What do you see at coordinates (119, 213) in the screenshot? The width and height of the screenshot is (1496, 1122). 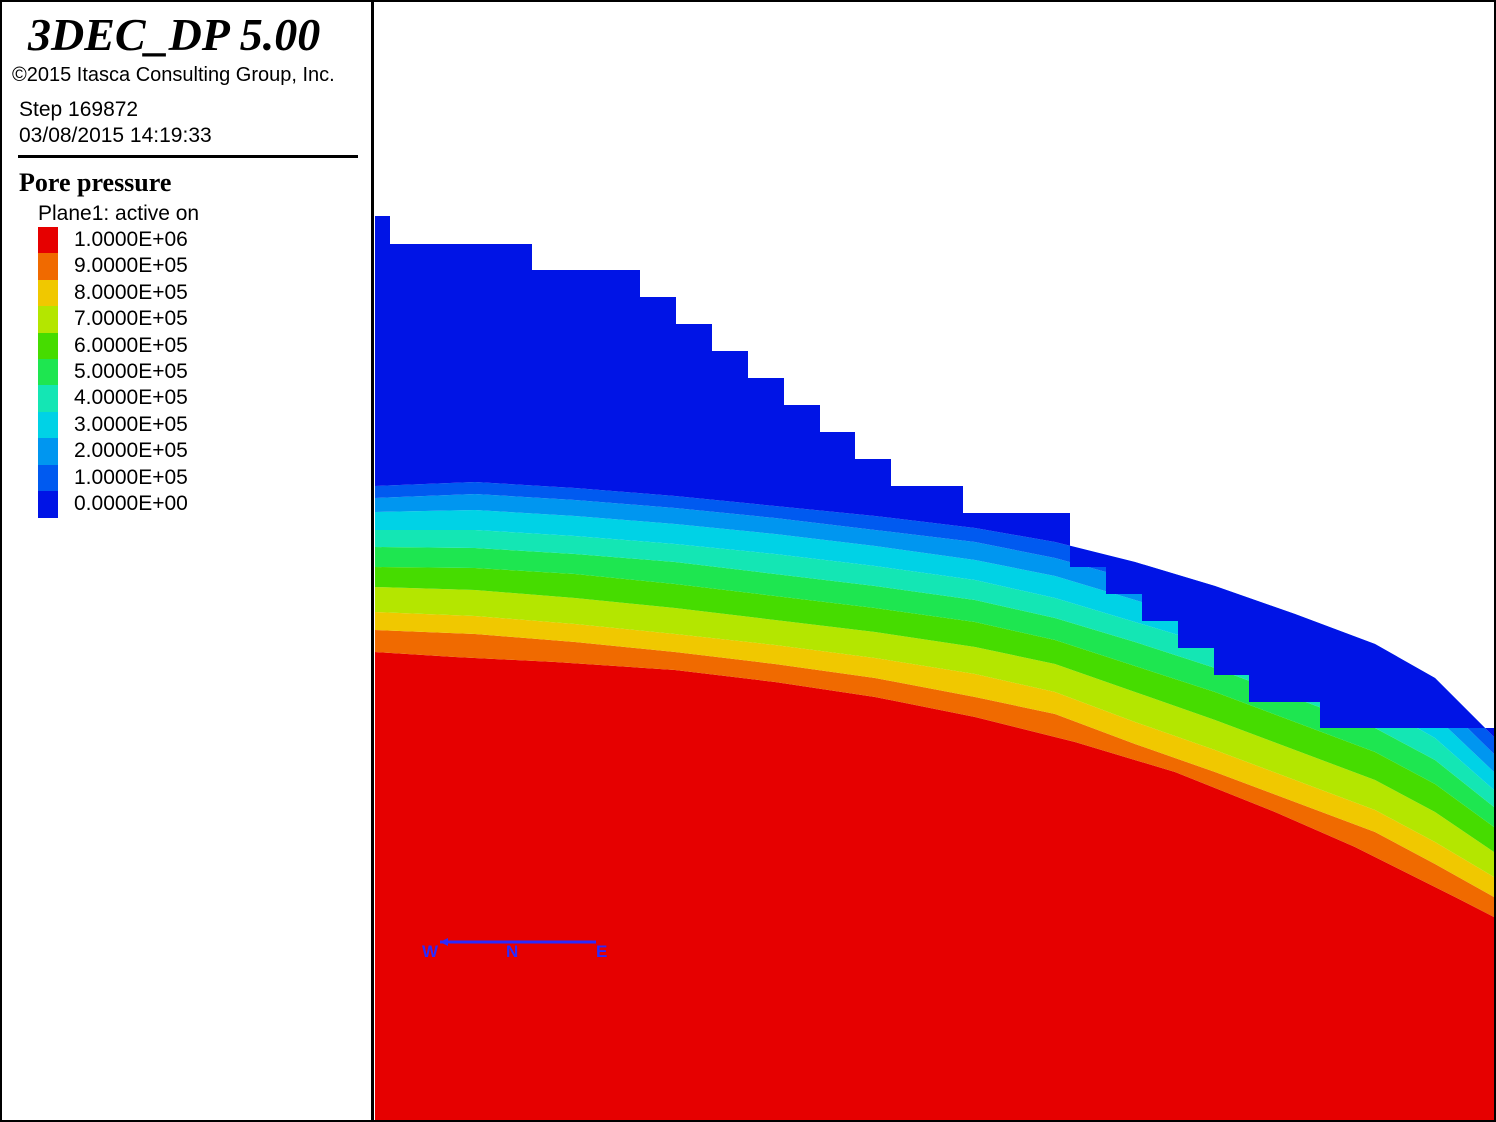 I see `plane-status: Plane1: active on` at bounding box center [119, 213].